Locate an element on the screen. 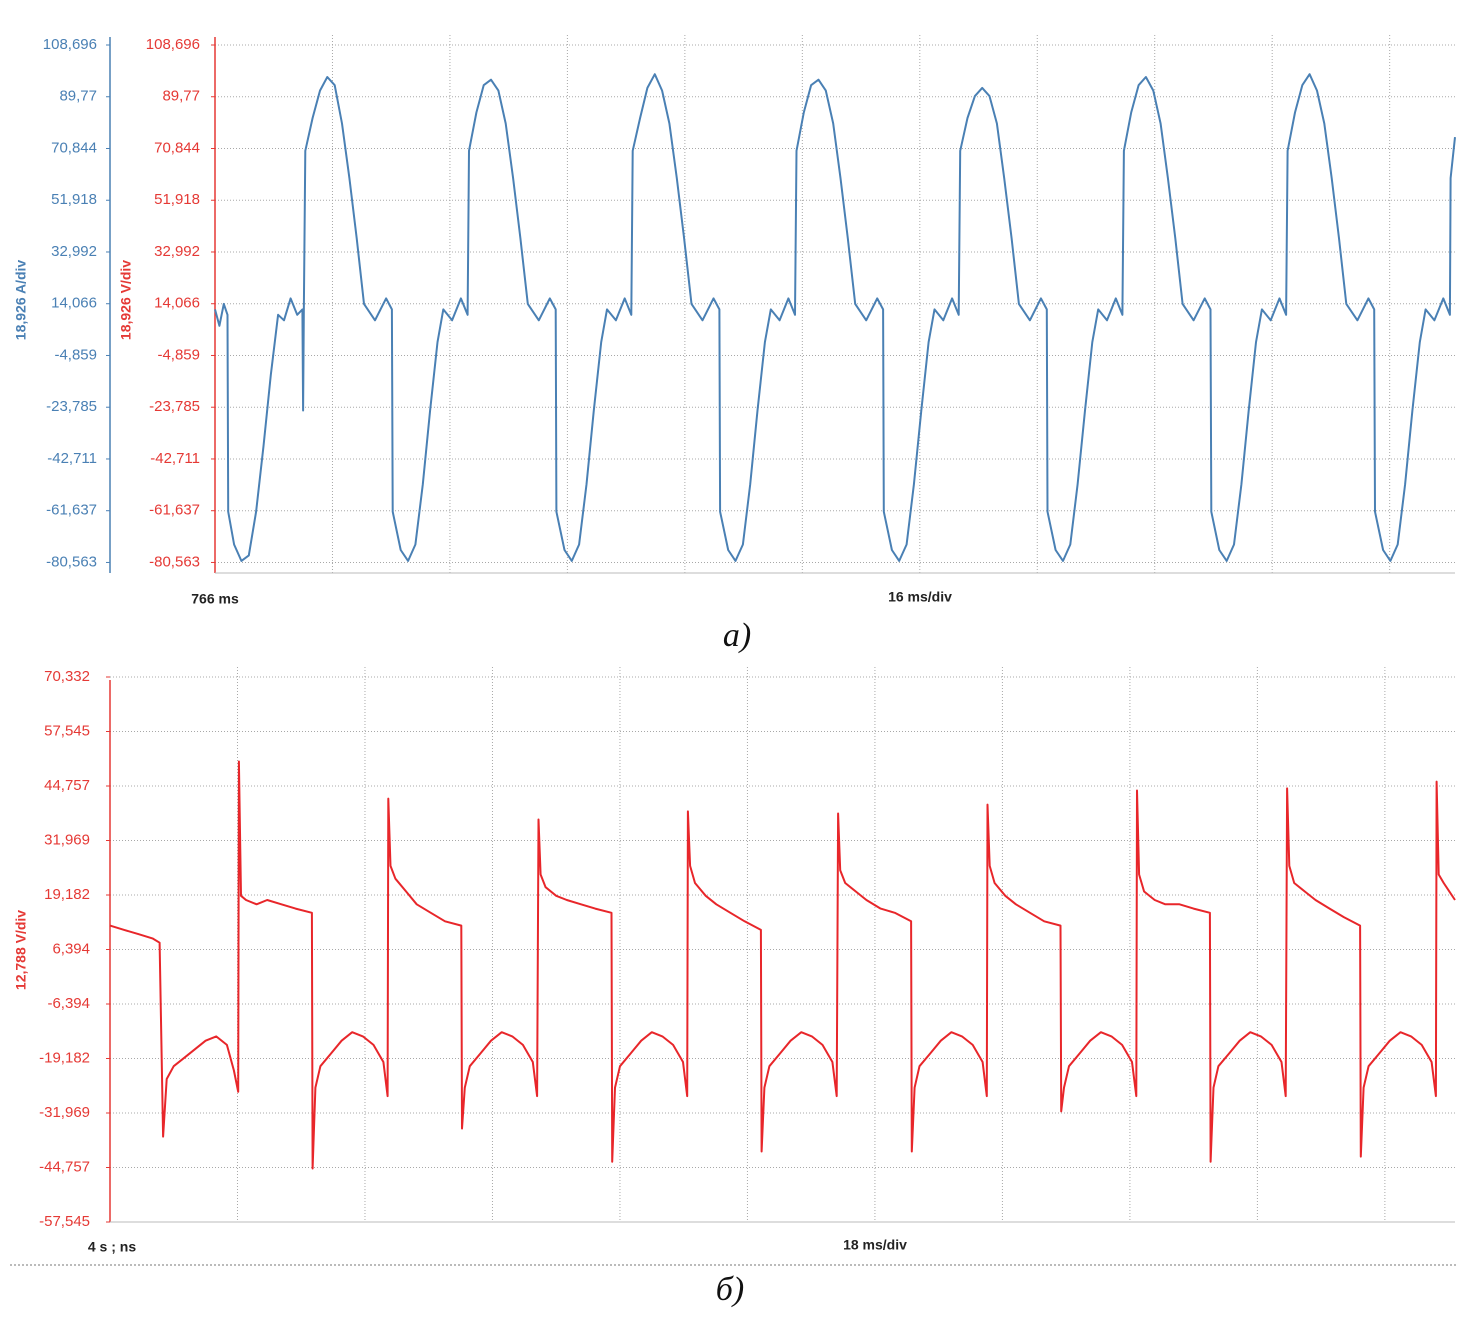 The width and height of the screenshot is (1477, 1317). y-tick-label: -61,637 is located at coordinates (71, 510).